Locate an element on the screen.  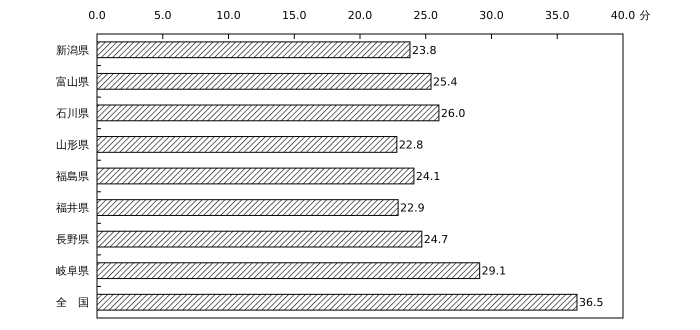
x-tick-label: 20.0 is located at coordinates (360, 15).